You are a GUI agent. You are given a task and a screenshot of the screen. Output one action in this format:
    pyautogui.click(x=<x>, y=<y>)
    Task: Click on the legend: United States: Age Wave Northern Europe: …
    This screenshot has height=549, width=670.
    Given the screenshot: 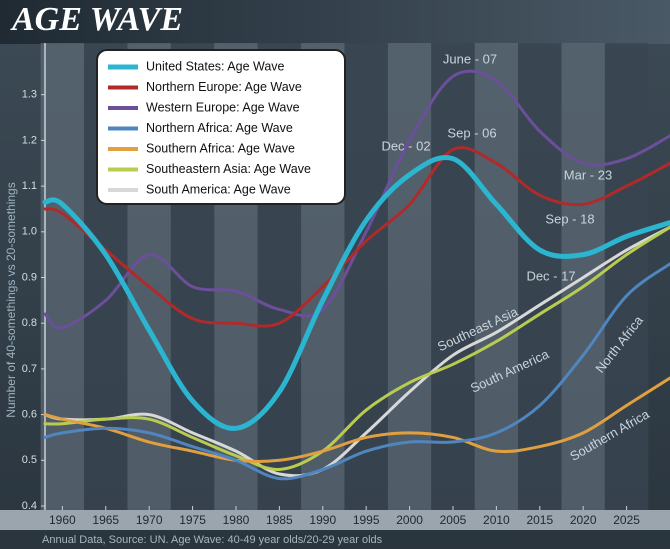 What is the action you would take?
    pyautogui.click(x=221, y=127)
    